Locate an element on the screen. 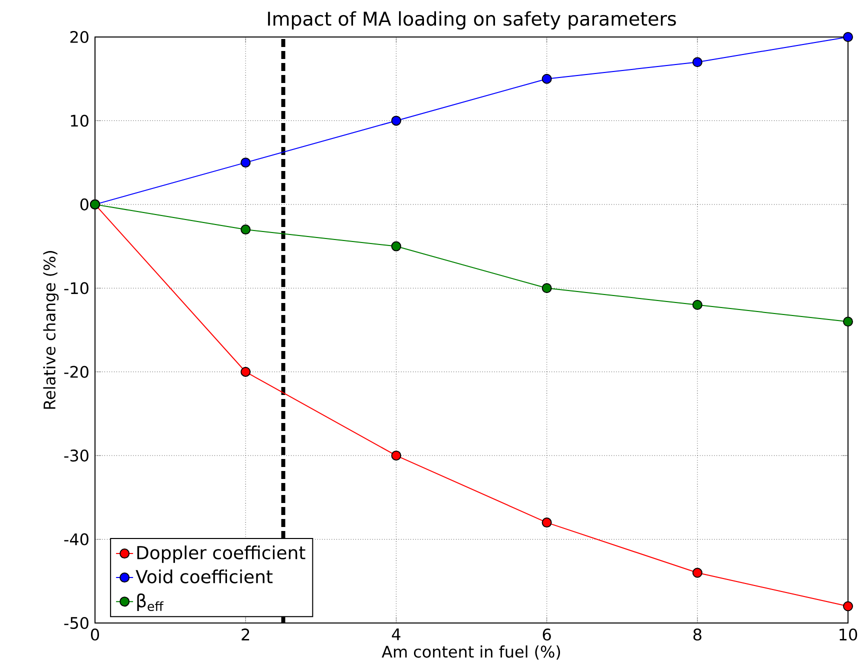 The width and height of the screenshot is (868, 672). x-tick-label: 10 is located at coordinates (849, 634).